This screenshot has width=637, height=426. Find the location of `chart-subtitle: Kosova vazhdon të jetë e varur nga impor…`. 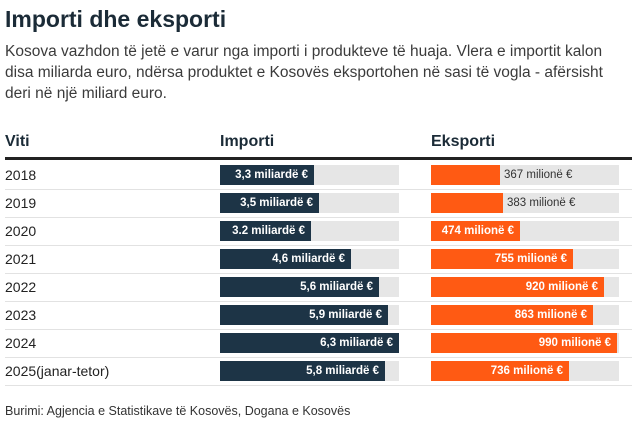

chart-subtitle: Kosova vazhdon të jetë e varur nga impor… is located at coordinates (304, 72).